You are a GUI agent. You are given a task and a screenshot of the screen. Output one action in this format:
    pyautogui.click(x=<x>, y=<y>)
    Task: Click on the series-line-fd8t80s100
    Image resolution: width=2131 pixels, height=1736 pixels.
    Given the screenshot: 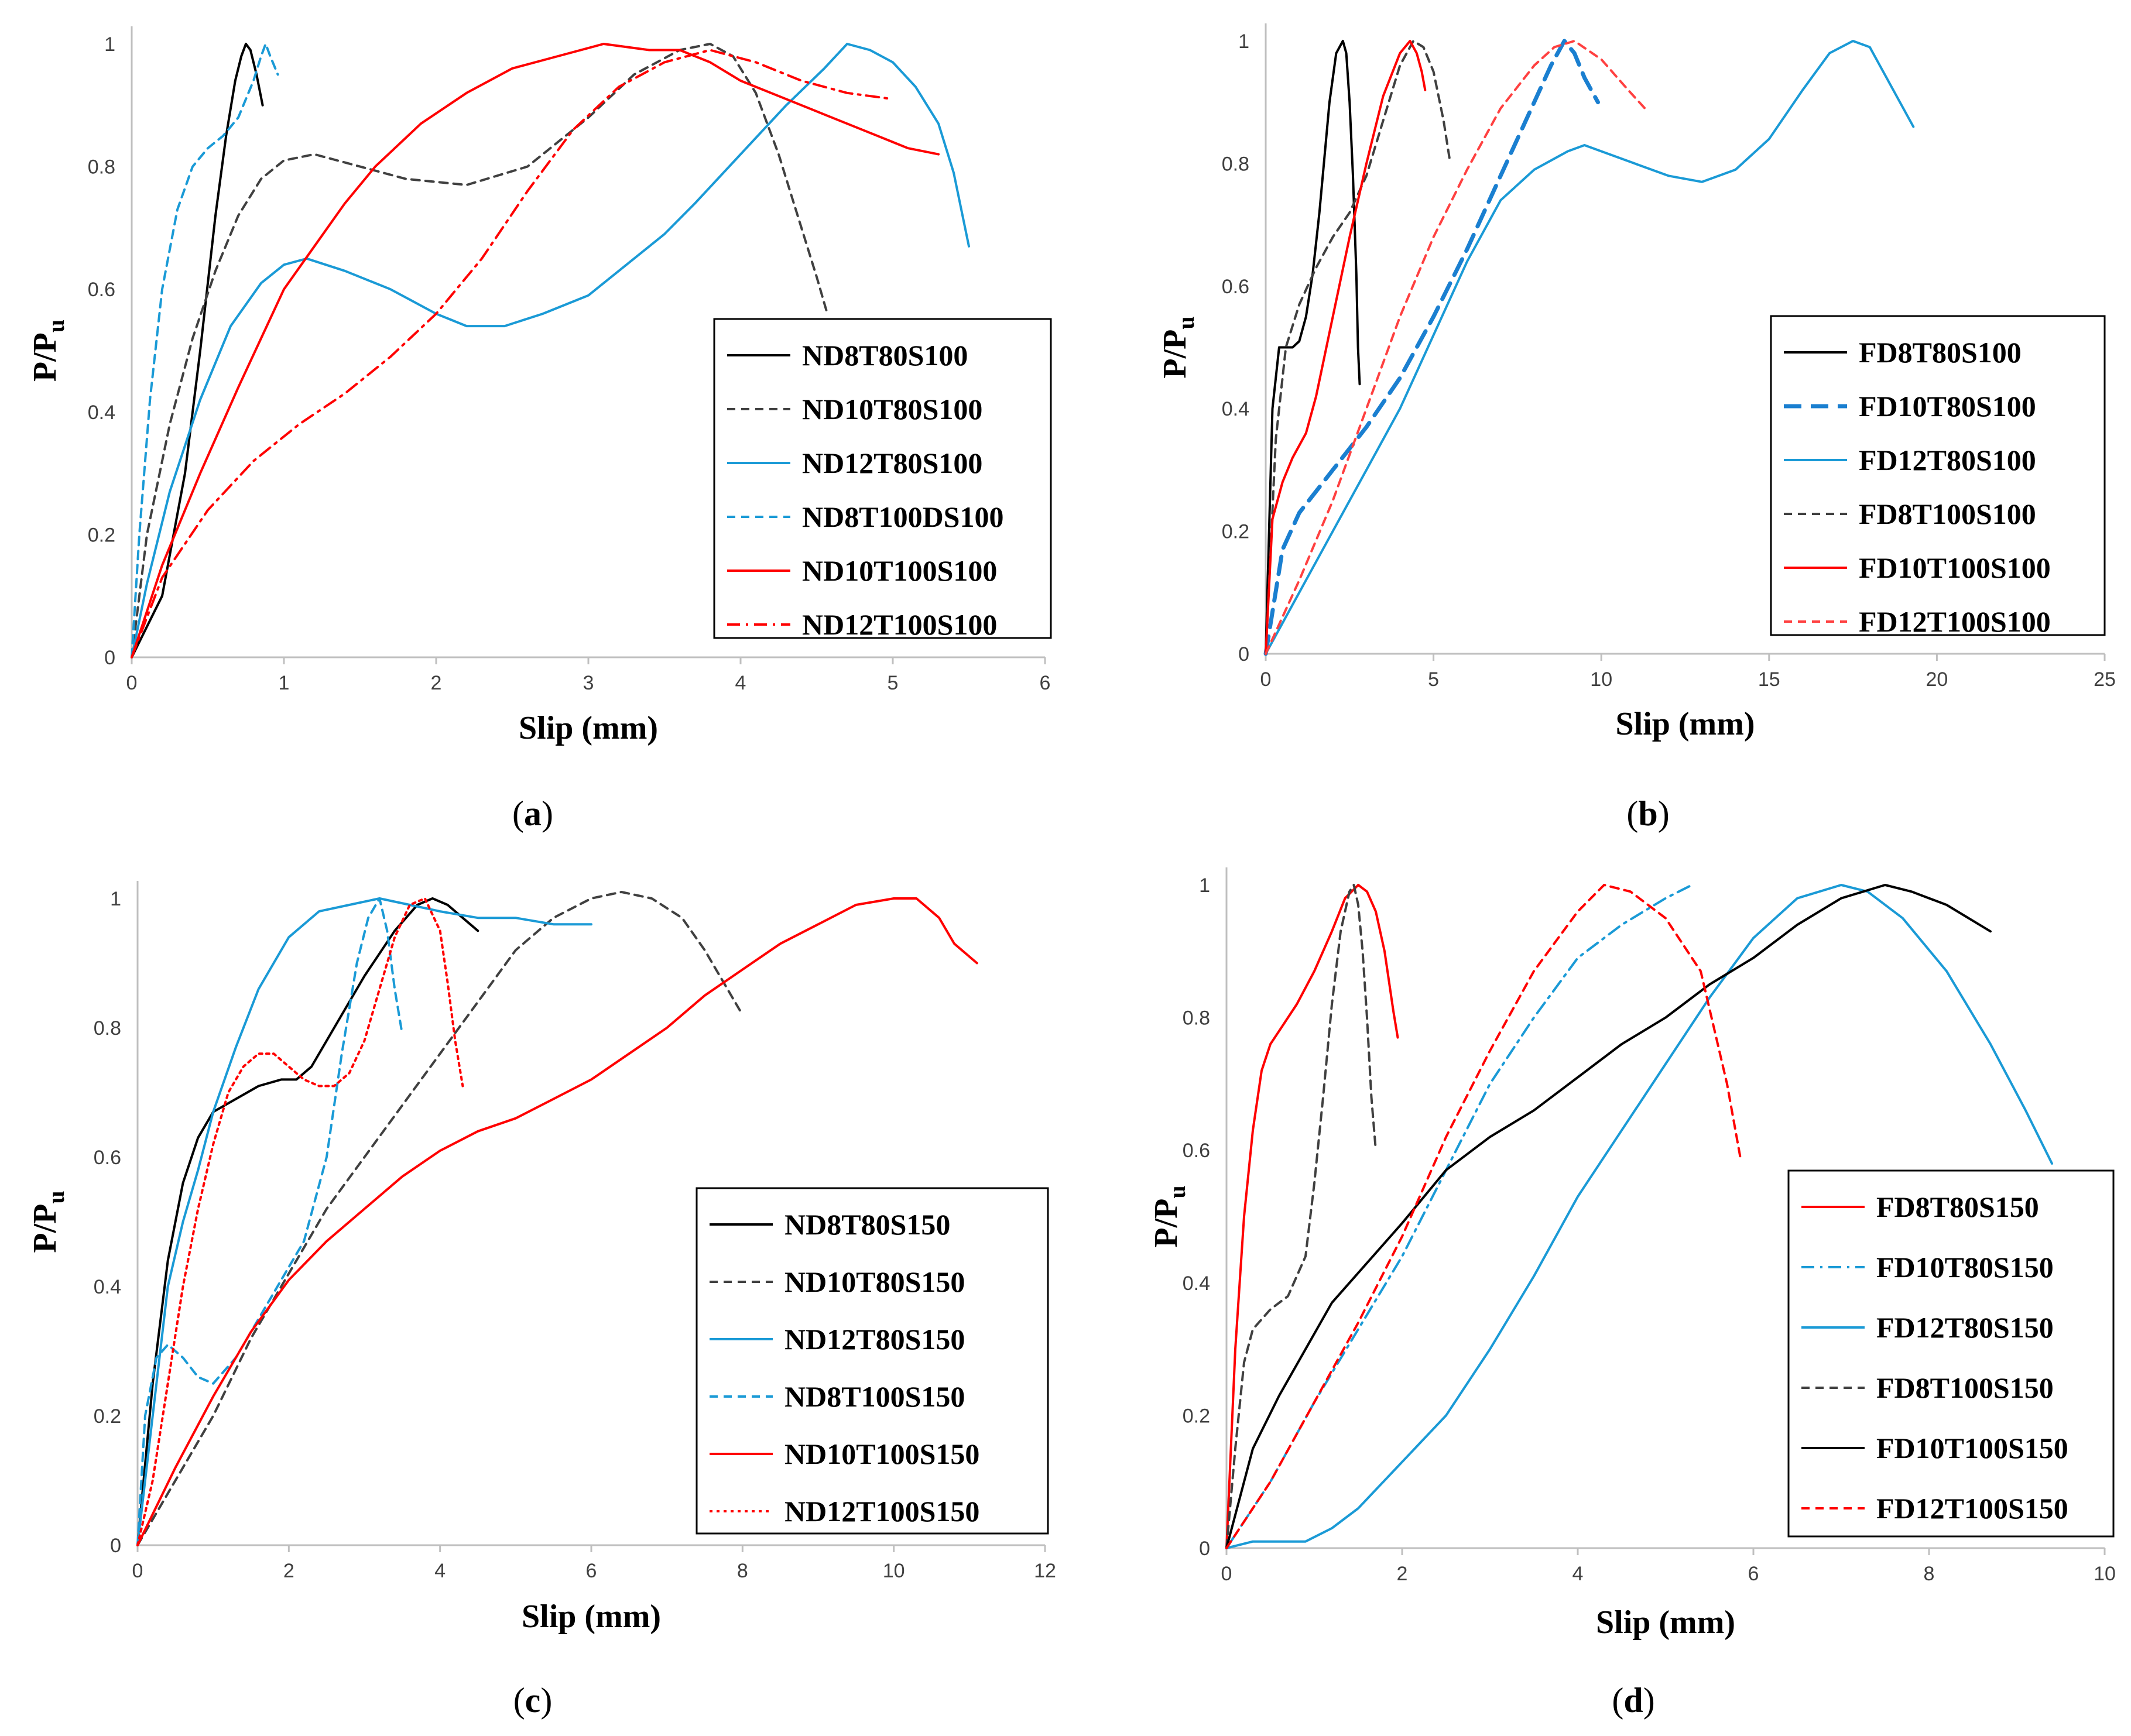 What is the action you would take?
    pyautogui.click(x=1313, y=347)
    